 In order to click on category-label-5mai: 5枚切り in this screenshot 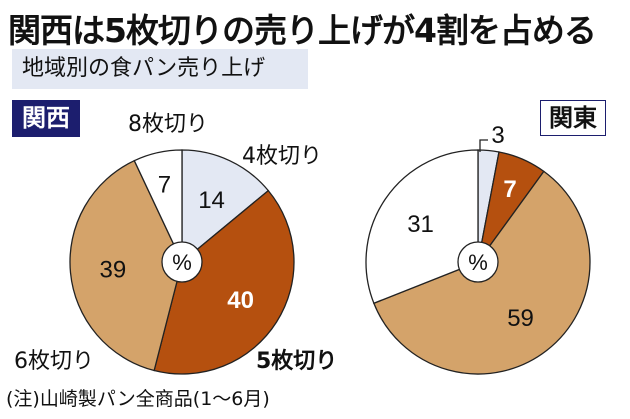, I will do `click(297, 361)`.